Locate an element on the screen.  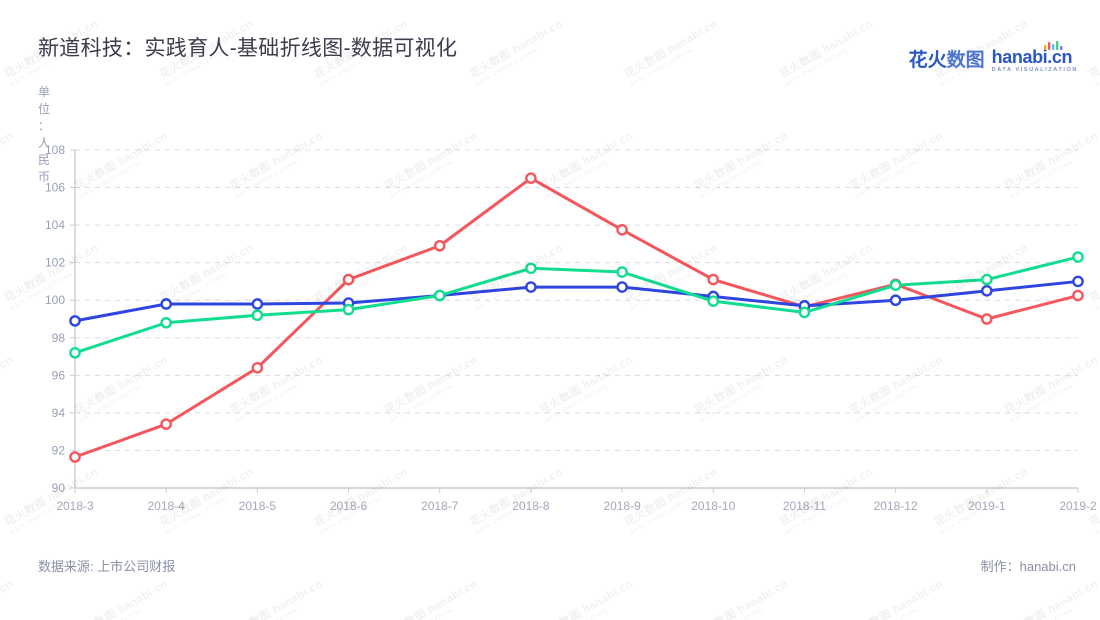
x-tick-label: 2018-6 is located at coordinates (349, 506).